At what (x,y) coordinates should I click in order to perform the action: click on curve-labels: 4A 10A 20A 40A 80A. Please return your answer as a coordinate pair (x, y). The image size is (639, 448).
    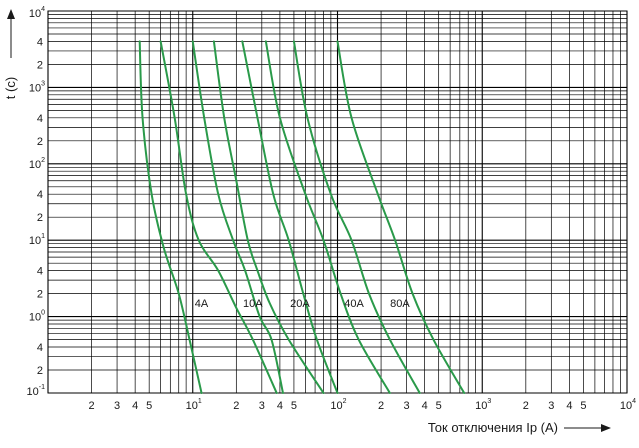
    Looking at the image, I should click on (303, 304).